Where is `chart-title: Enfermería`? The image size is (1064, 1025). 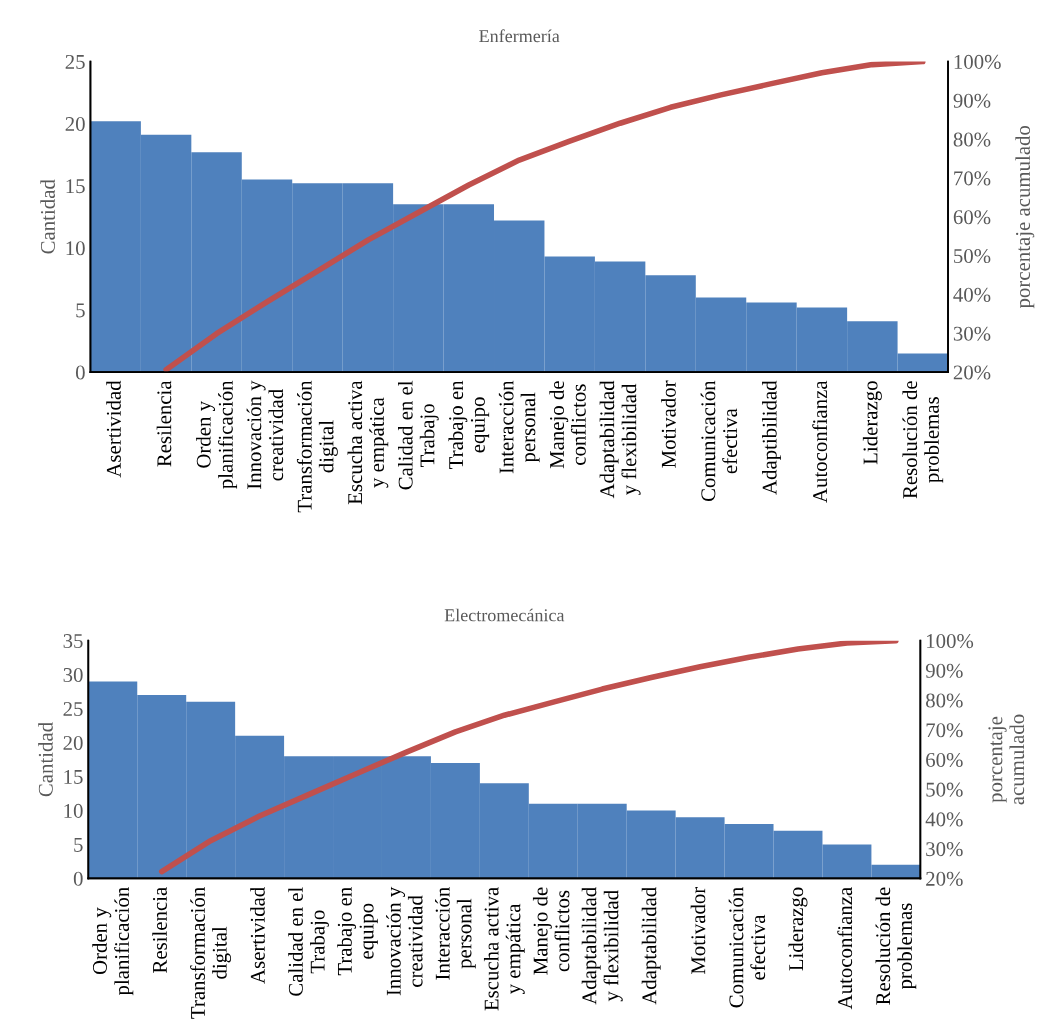 chart-title: Enfermería is located at coordinates (519, 36).